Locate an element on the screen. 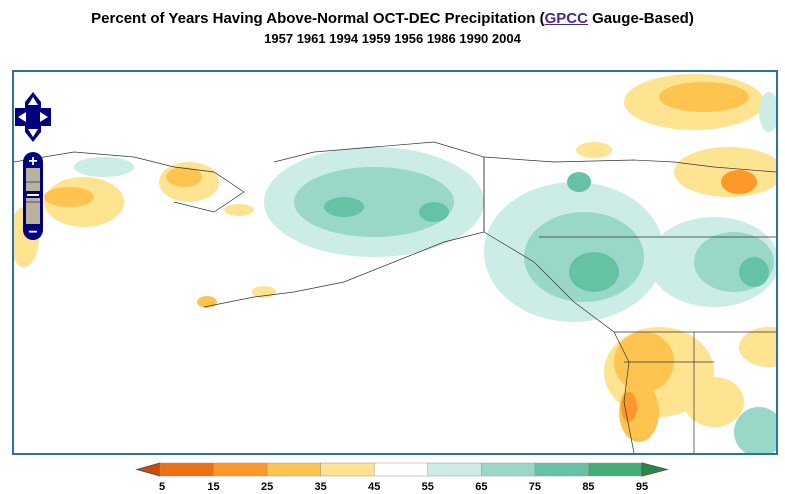 This screenshot has width=785, height=494. title-text-end: Gauge-Based) is located at coordinates (640, 18).